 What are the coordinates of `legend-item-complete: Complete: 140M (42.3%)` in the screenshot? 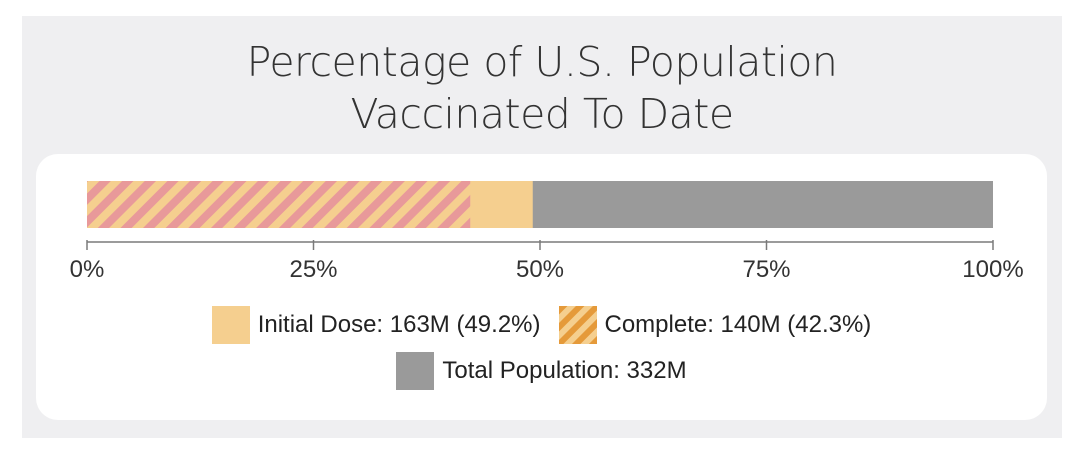 It's located at (715, 325).